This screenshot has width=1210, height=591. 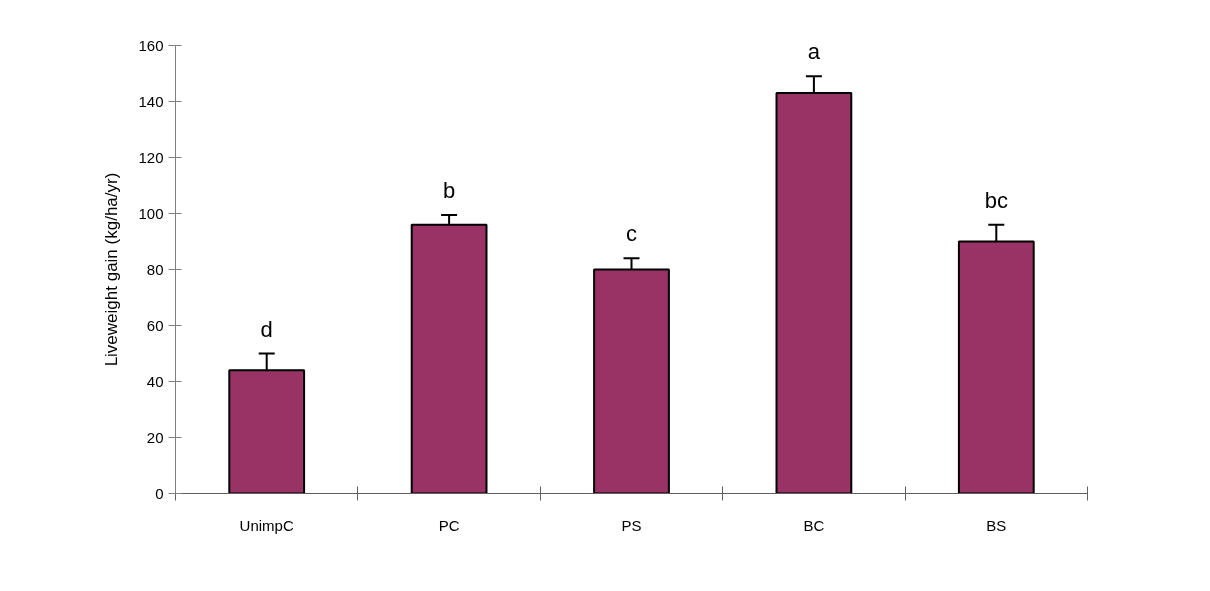 What do you see at coordinates (631, 525) in the screenshot?
I see `x-tick-label: PS` at bounding box center [631, 525].